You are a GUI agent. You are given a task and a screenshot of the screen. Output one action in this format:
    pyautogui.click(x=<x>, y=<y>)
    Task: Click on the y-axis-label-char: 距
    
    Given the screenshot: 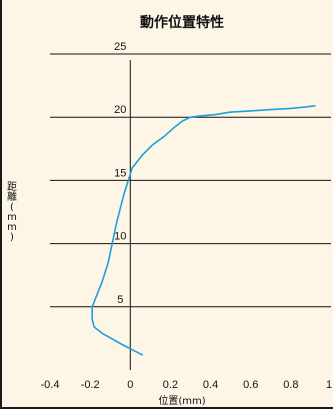 What is the action you would take?
    pyautogui.click(x=12, y=187)
    